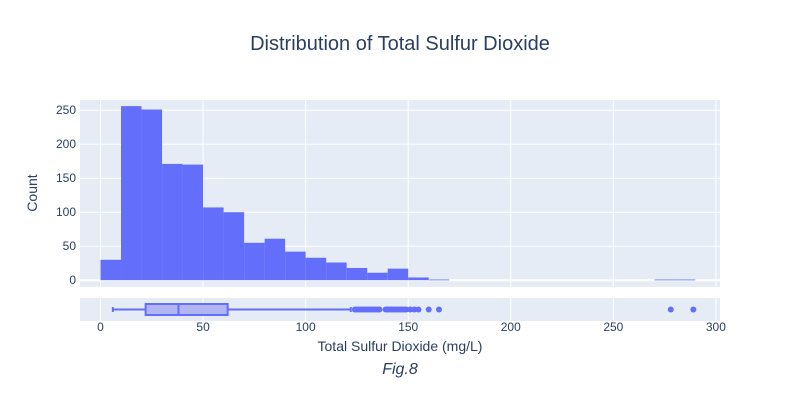 The width and height of the screenshot is (800, 405). I want to click on y-tick-label: 100, so click(66, 212).